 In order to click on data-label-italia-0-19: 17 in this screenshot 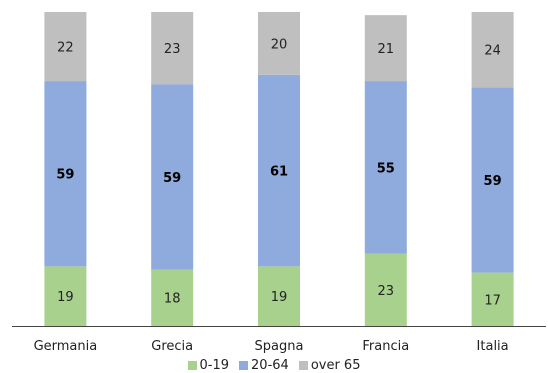, I will do `click(492, 300)`.